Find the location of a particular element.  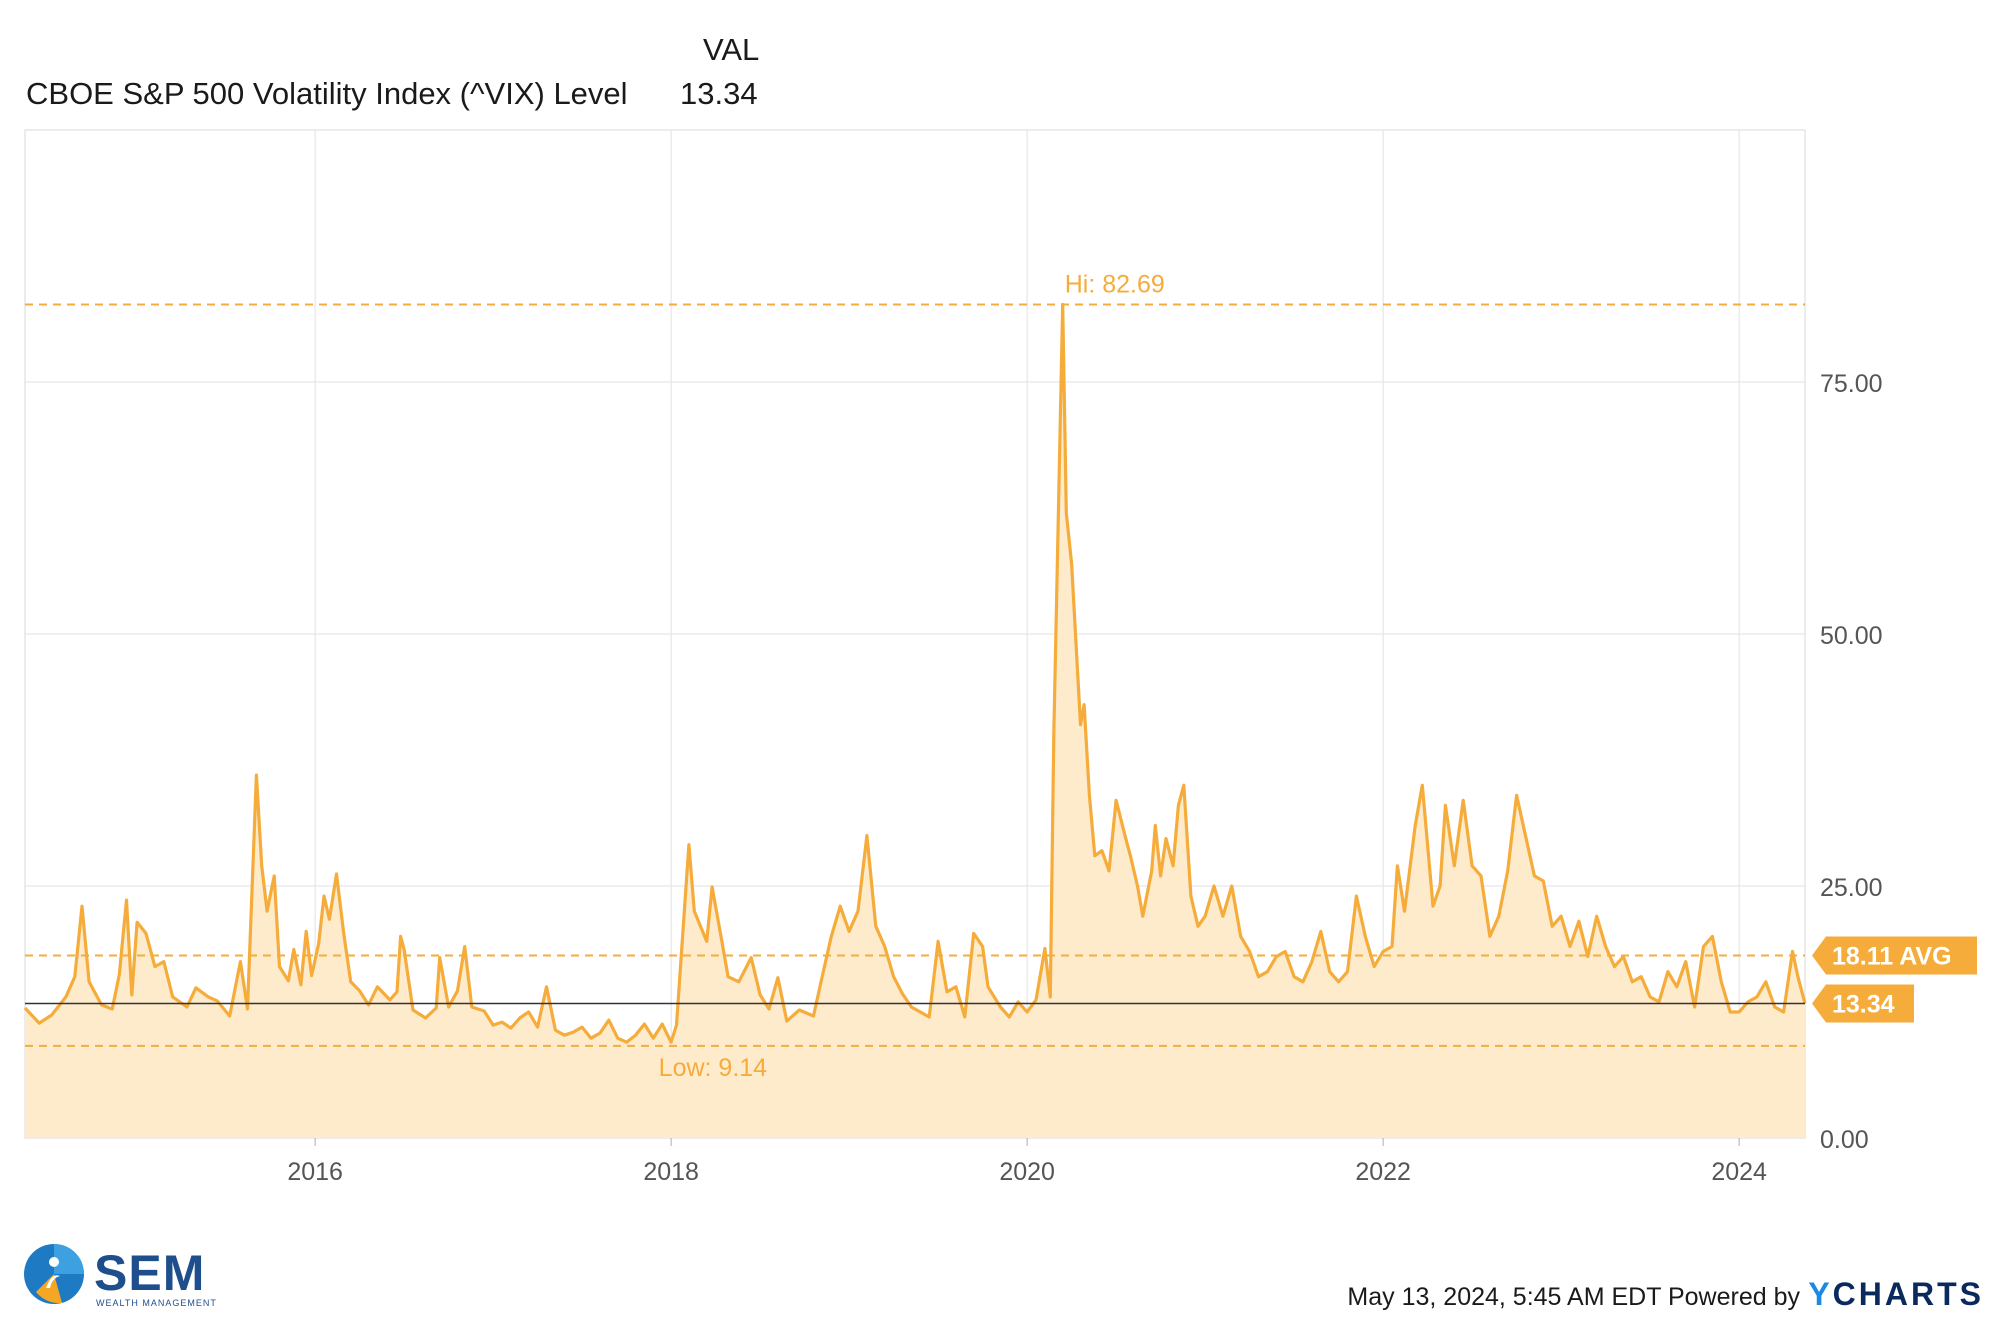

ycharts-logo: YCHARTS is located at coordinates (1896, 1294).